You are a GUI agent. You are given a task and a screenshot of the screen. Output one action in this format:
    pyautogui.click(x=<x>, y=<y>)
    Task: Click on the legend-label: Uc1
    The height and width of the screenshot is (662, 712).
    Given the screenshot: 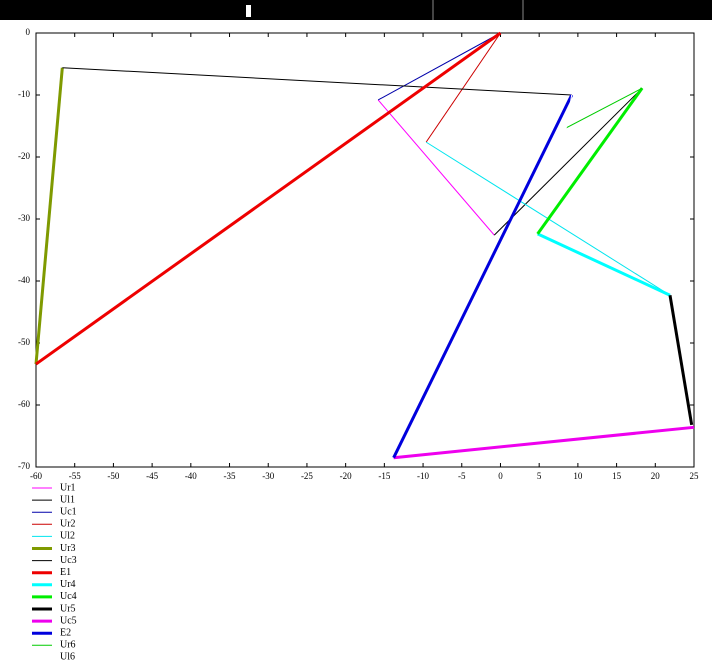 What is the action you would take?
    pyautogui.click(x=68, y=511)
    